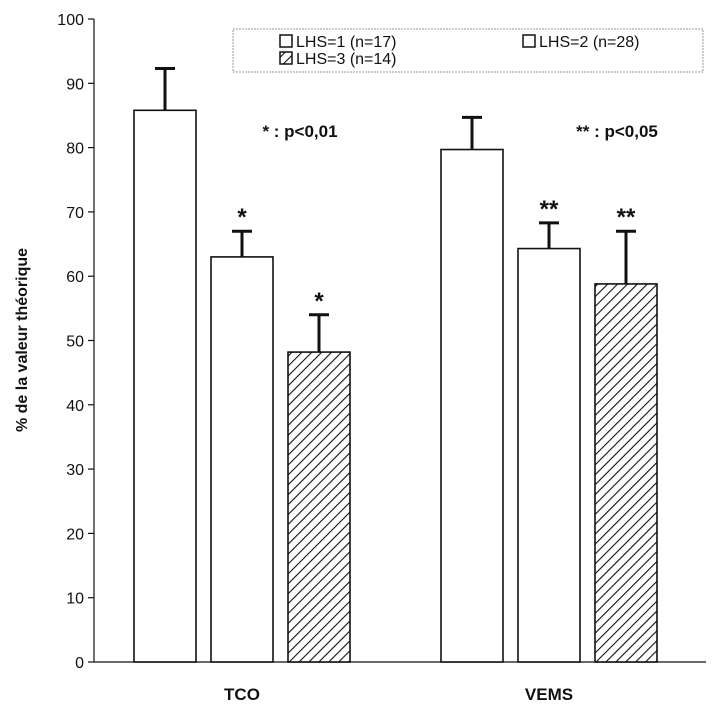  What do you see at coordinates (75, 277) in the screenshot?
I see `y-tick-label: 60` at bounding box center [75, 277].